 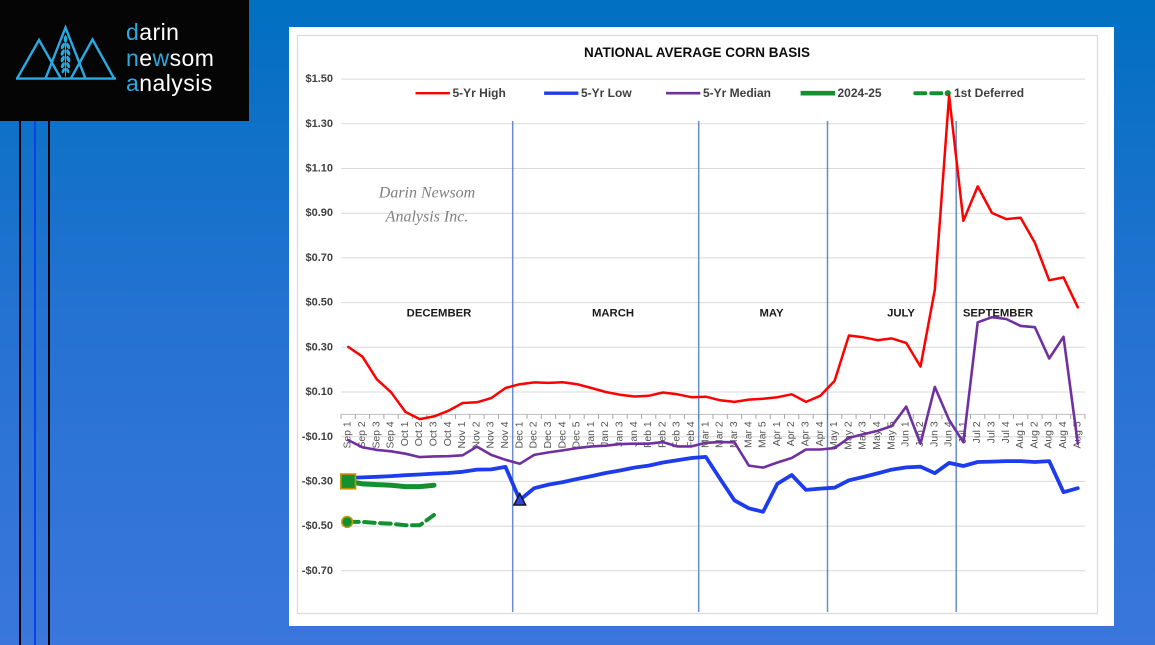 I want to click on svg-text: Mar 5, so click(x=763, y=434).